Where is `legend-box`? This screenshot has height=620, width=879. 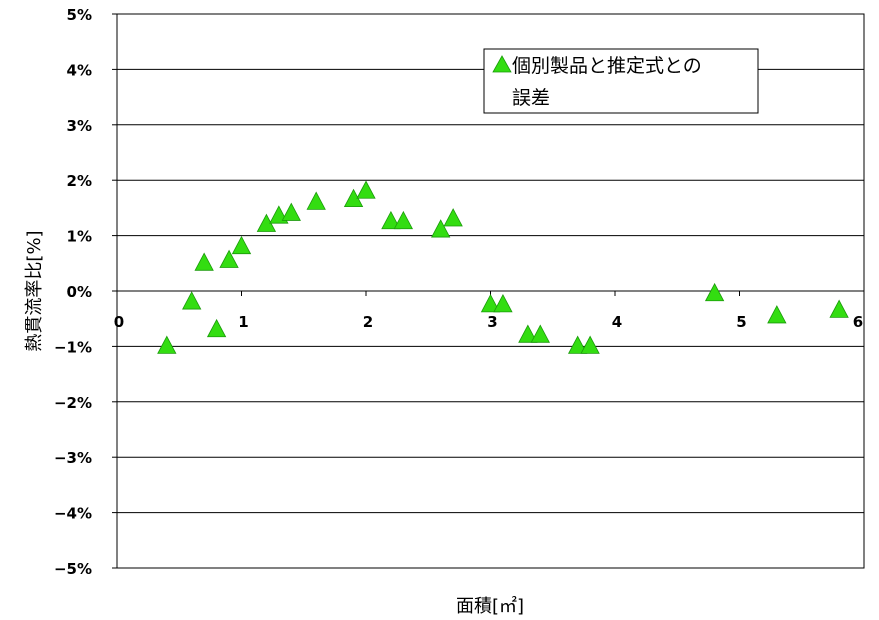
legend-box is located at coordinates (621, 81).